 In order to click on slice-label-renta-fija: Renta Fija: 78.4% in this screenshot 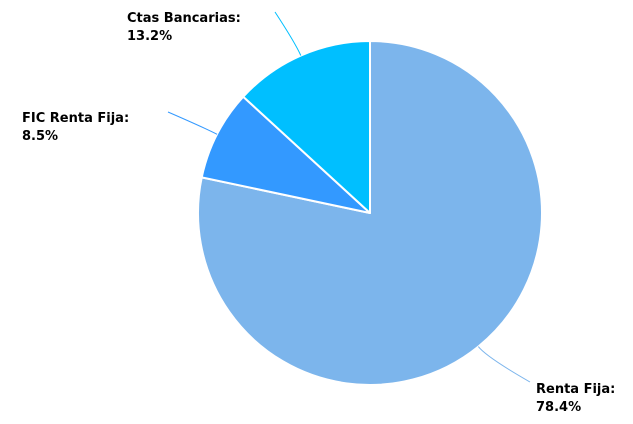, I will do `click(578, 398)`.